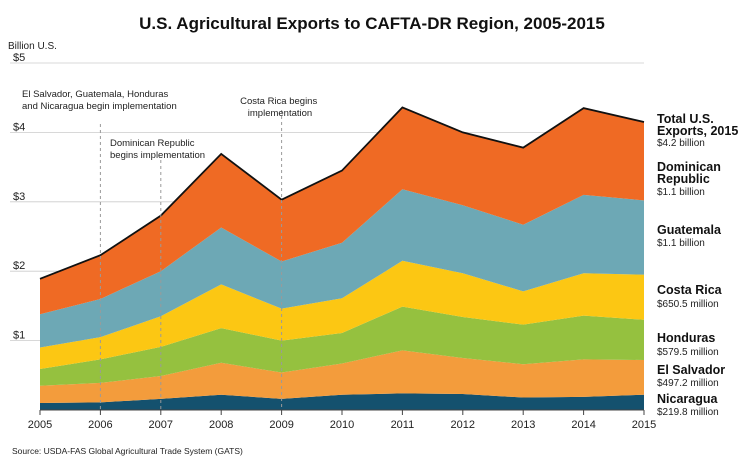 The image size is (750, 474). What do you see at coordinates (157, 155) in the screenshot?
I see `annotation-2007-line-2: begins implementation` at bounding box center [157, 155].